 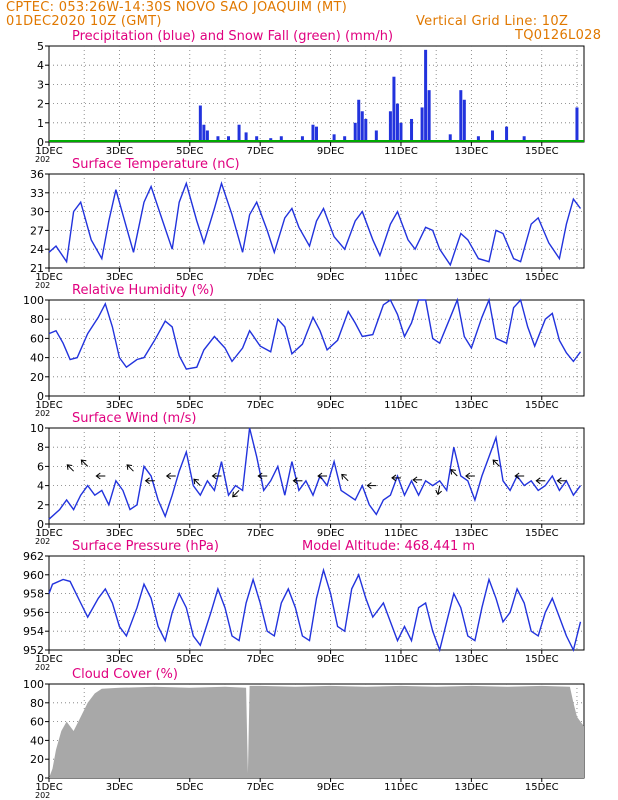 What do you see at coordinates (33, 300) in the screenshot?
I see `y-tick-label: 100` at bounding box center [33, 300].